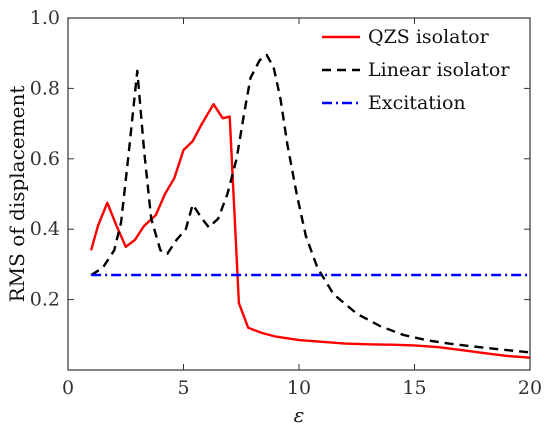  I want to click on legend-label-0: QZS isolator, so click(429, 37).